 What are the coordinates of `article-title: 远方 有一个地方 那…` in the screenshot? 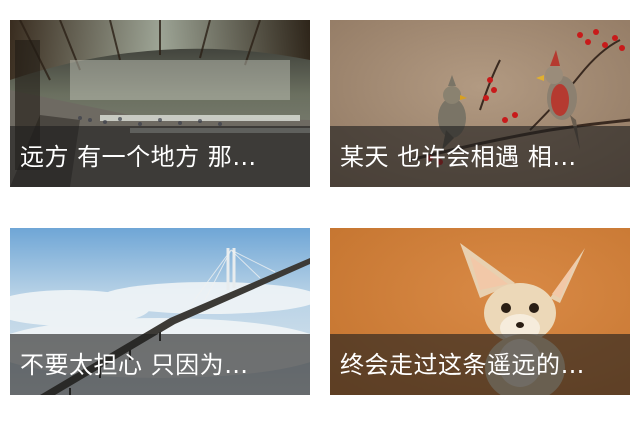 It's located at (138, 157).